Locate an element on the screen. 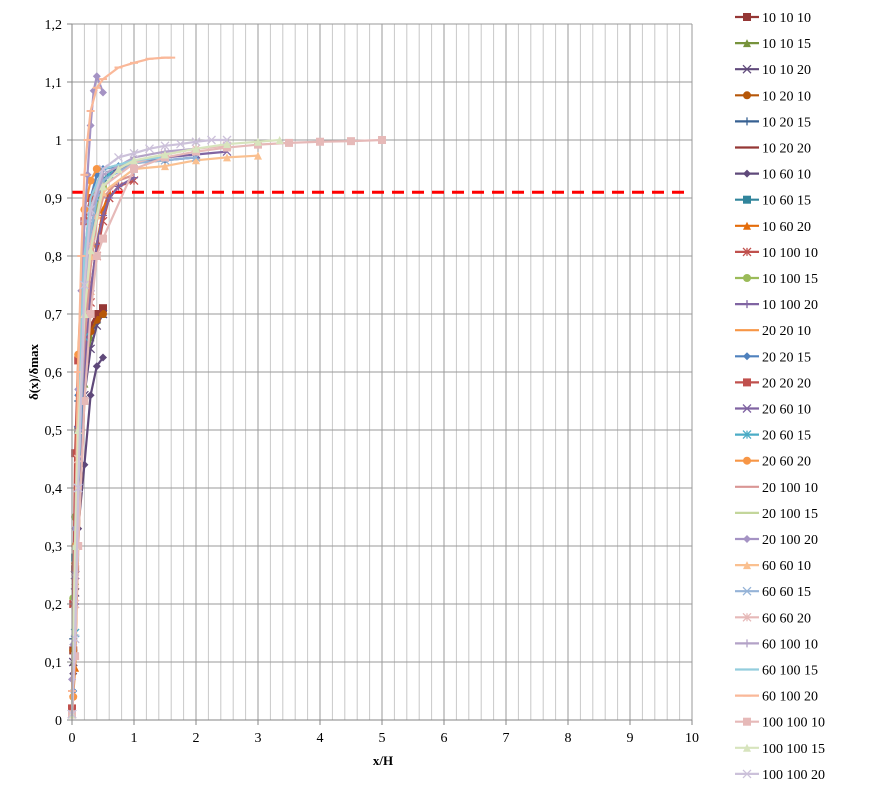  legend-label: 20 100 20 is located at coordinates (790, 540).